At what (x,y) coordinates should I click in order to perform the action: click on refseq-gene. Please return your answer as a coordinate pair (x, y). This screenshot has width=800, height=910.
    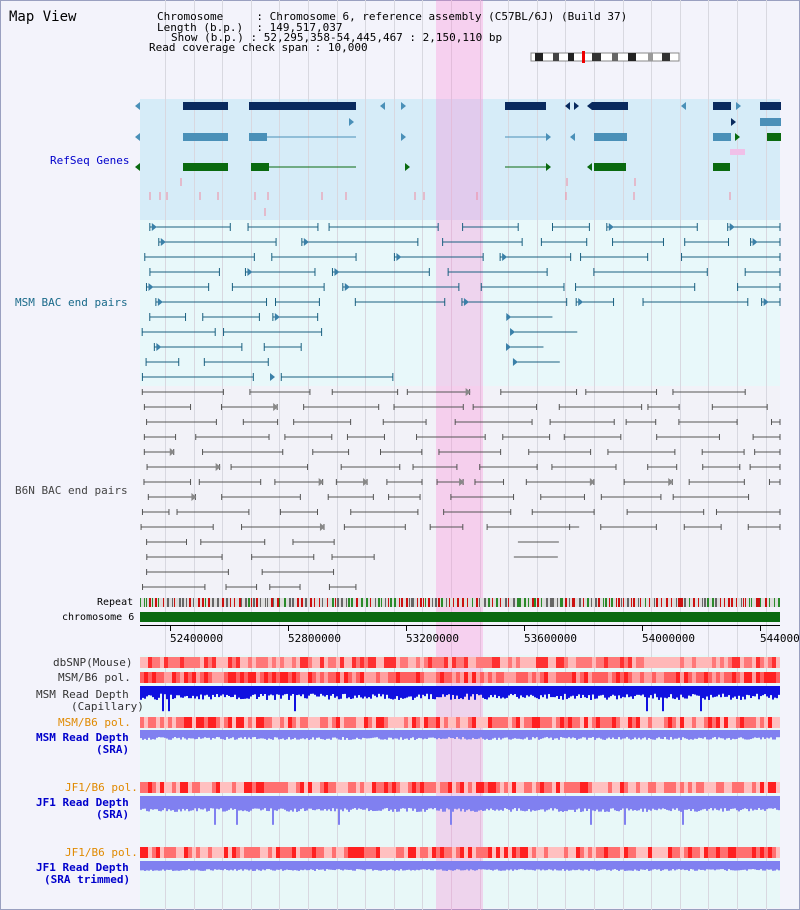
    Looking at the image, I should click on (737, 152).